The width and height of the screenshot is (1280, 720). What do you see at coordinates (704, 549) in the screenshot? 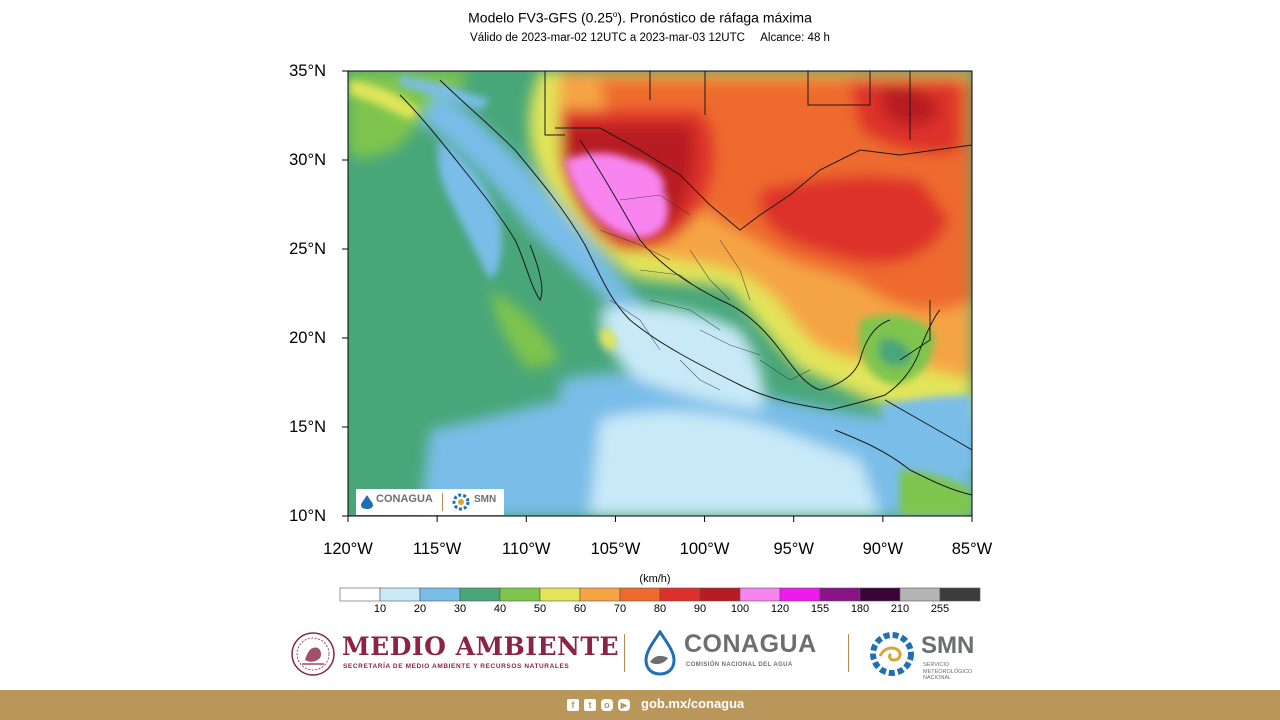
I see `lon-tick-label: 100°W` at bounding box center [704, 549].